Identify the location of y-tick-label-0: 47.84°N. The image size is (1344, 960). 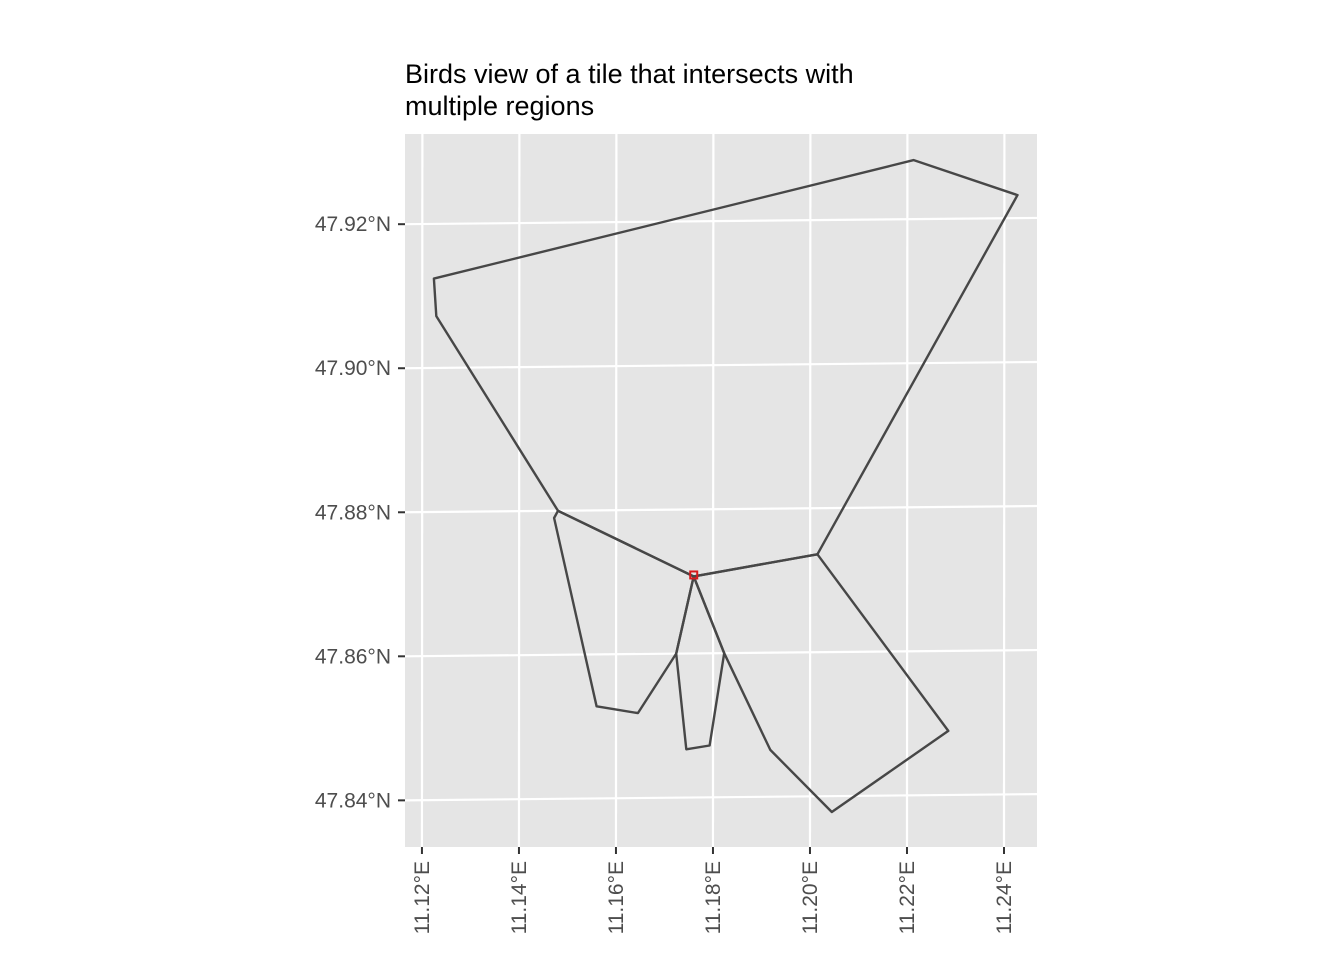
(353, 800).